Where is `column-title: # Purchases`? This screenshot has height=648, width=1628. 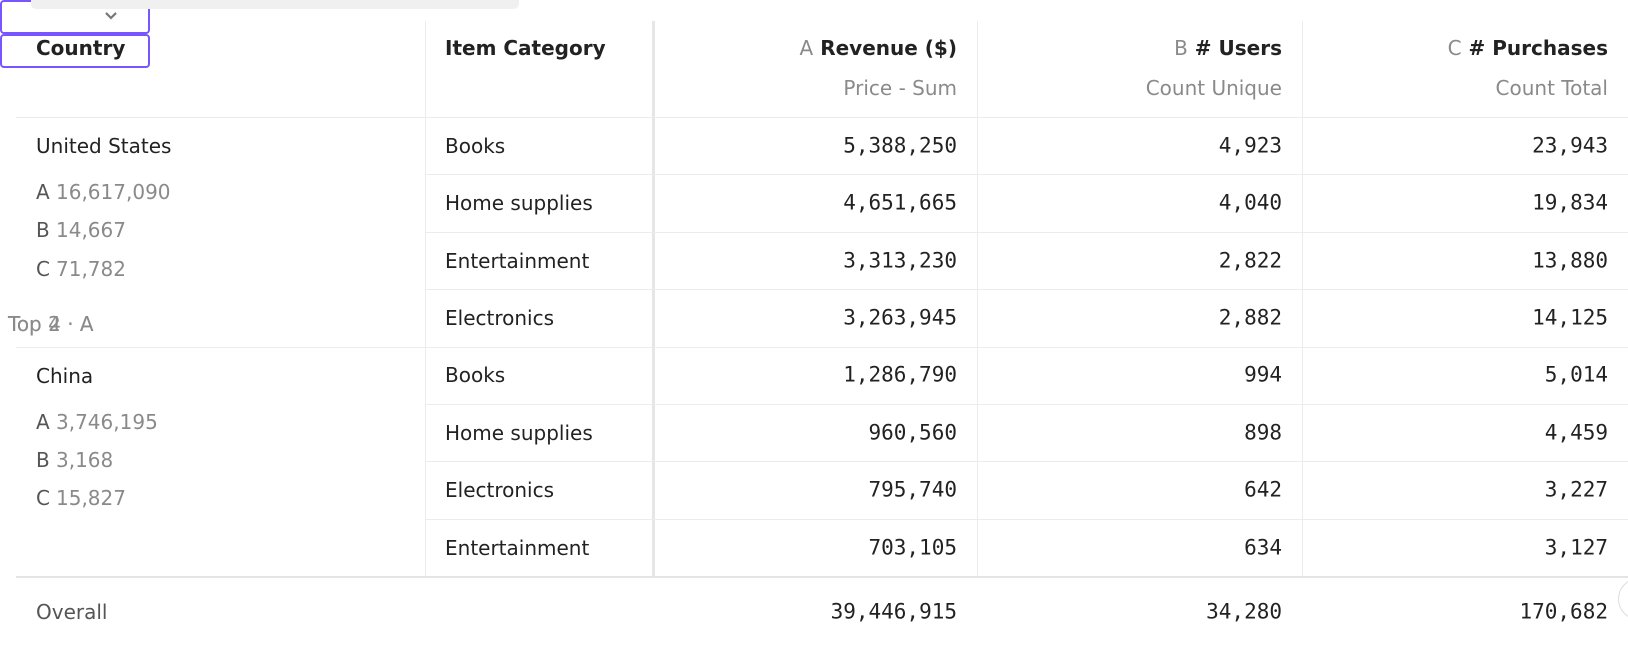 column-title: # Purchases is located at coordinates (1538, 48).